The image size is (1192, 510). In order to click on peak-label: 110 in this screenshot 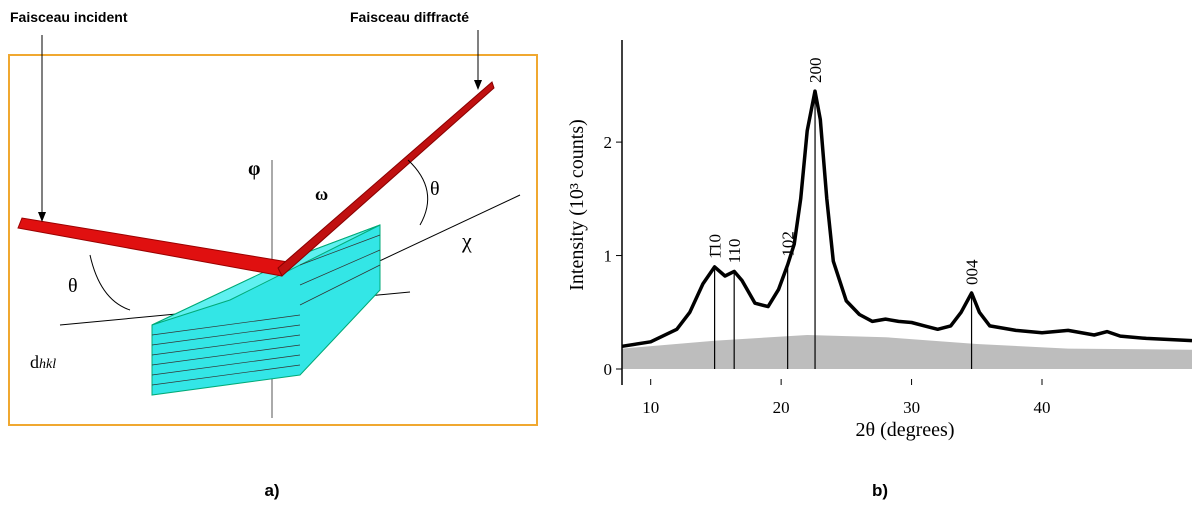, I will do `click(734, 251)`.